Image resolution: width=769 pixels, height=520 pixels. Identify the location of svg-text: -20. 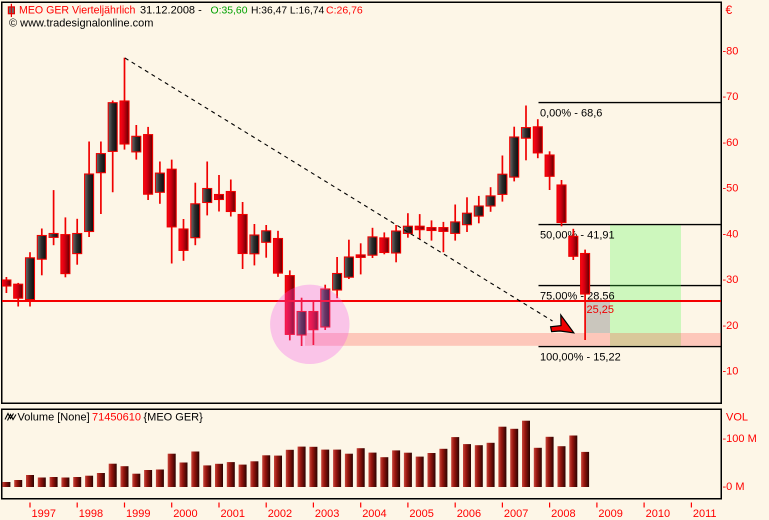
(731, 326).